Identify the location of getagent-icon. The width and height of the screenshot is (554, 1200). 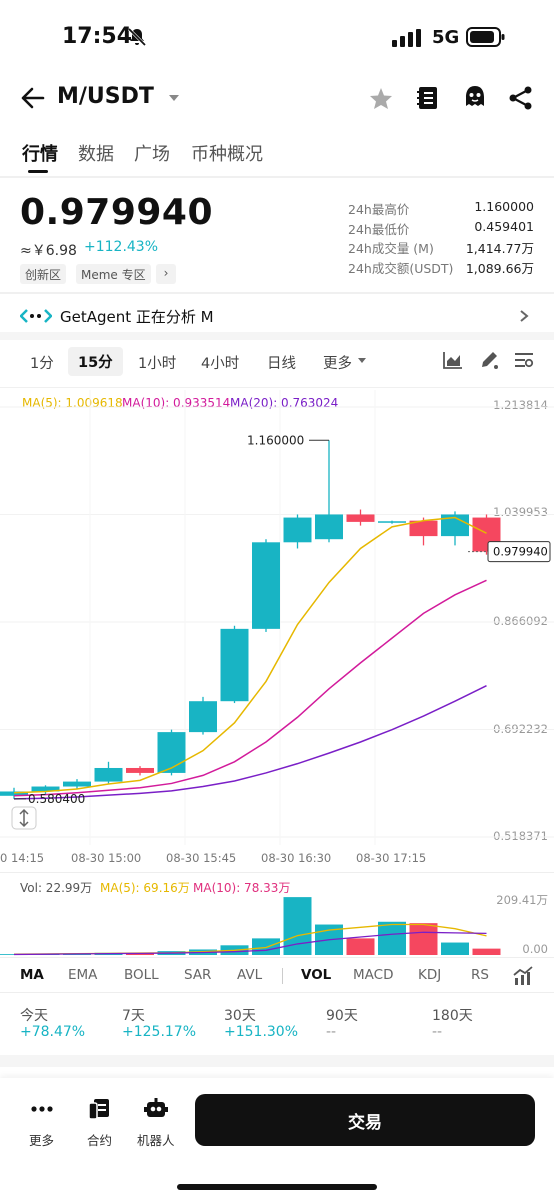
(36, 316).